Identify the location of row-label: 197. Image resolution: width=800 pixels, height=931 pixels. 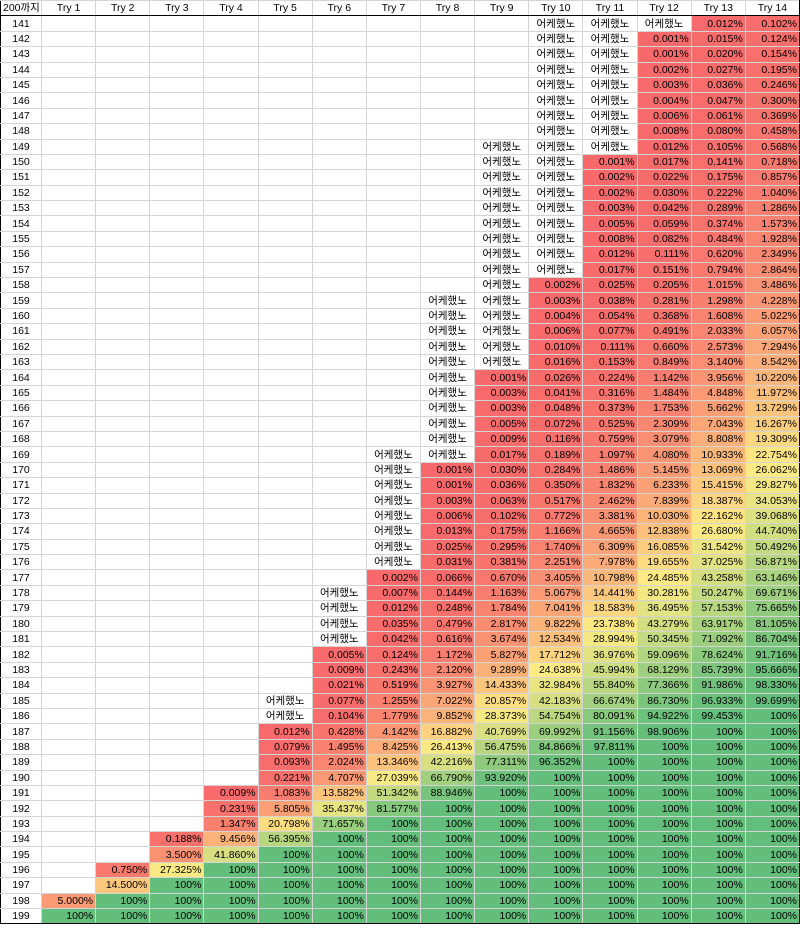
(21, 885).